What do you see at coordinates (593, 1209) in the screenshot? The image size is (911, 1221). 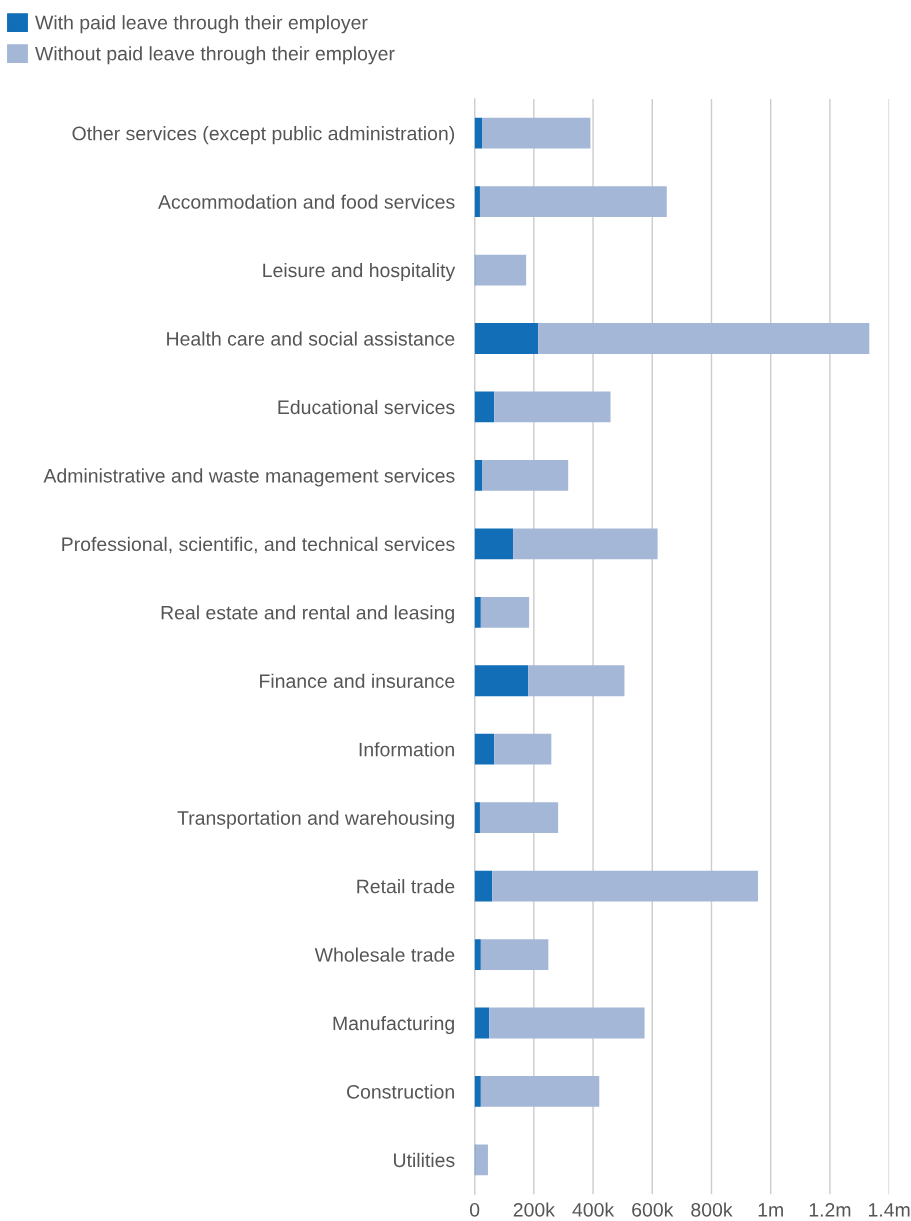 I see `x-tick-label: 400k` at bounding box center [593, 1209].